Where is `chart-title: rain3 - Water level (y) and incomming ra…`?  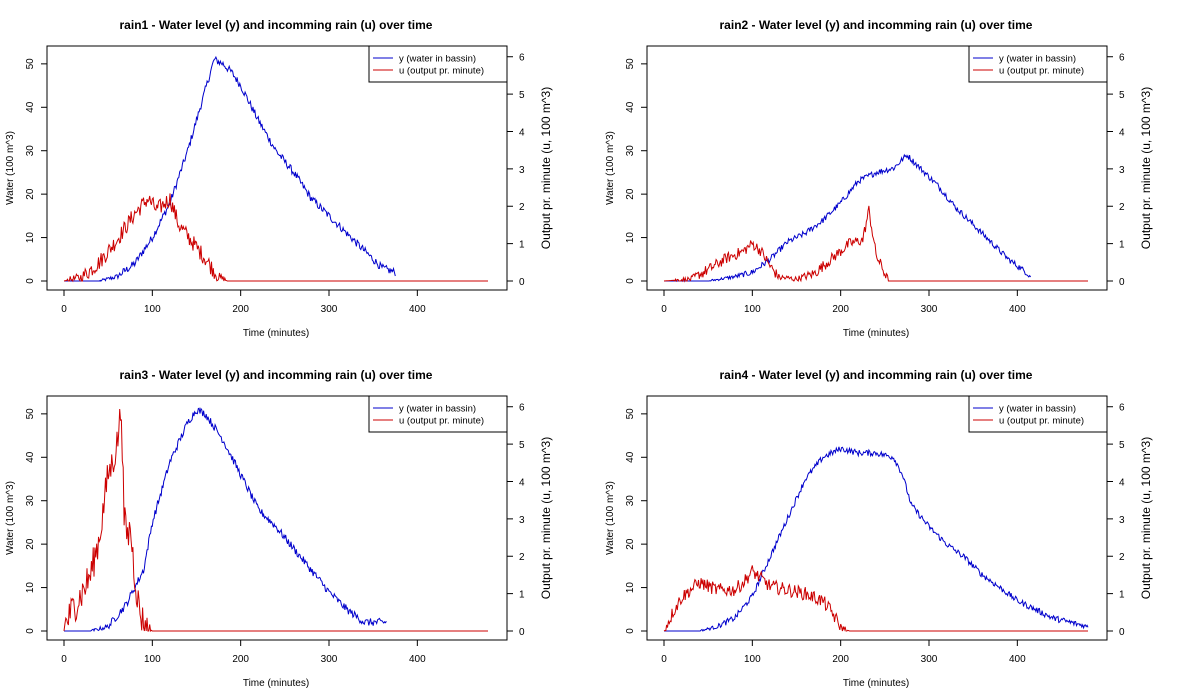
chart-title: rain3 - Water level (y) and incomming ra… is located at coordinates (276, 375).